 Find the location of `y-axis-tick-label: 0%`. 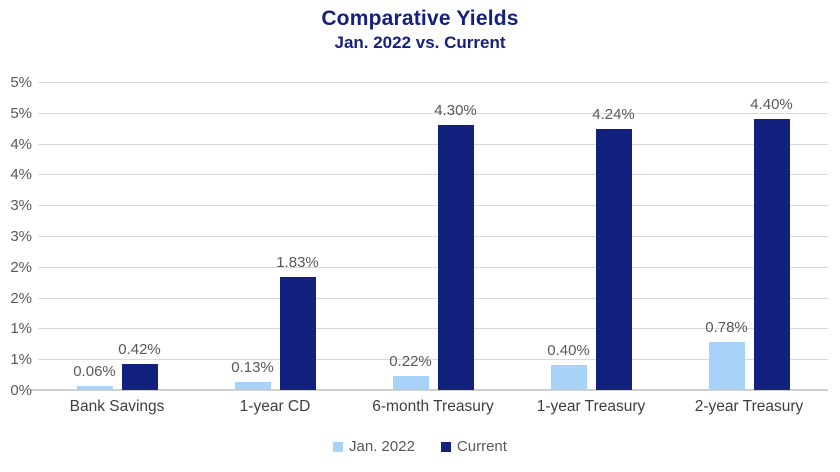

y-axis-tick-label: 0% is located at coordinates (21, 390).